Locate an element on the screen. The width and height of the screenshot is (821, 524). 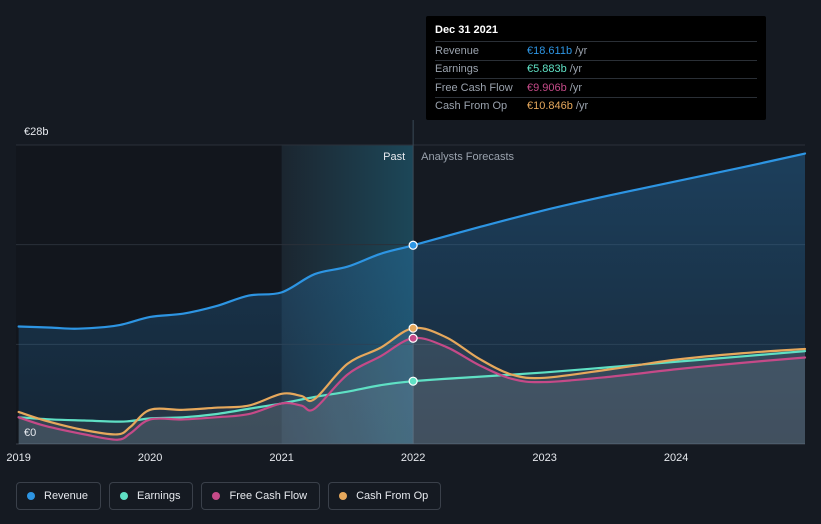
line-earnings is located at coordinates (412, 386).